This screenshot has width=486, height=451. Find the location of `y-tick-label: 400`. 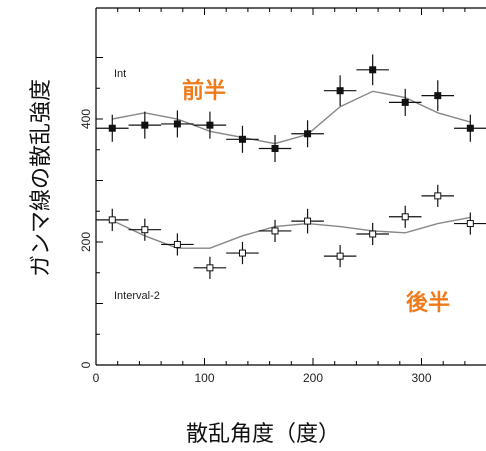

y-tick-label: 400 is located at coordinates (86, 119).